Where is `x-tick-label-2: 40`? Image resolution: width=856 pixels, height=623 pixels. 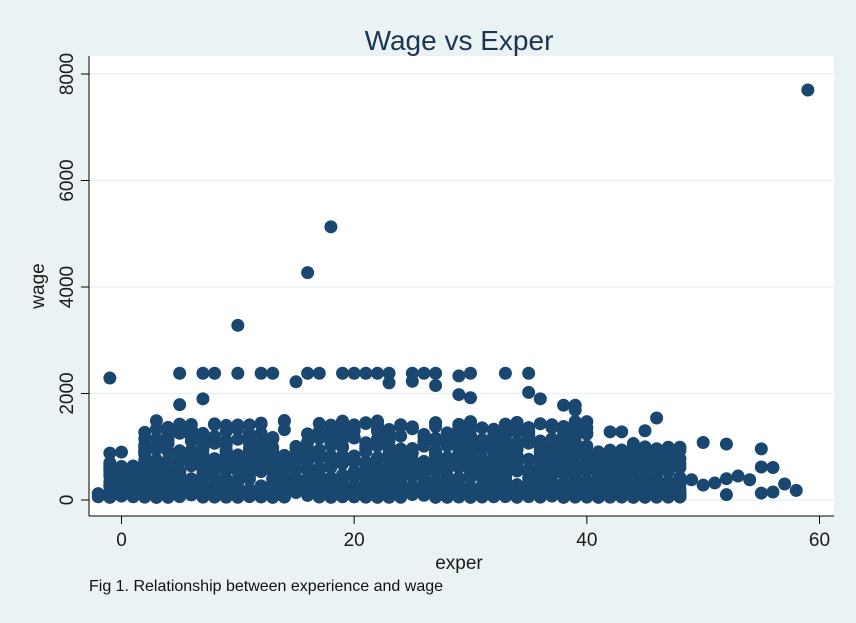 x-tick-label-2: 40 is located at coordinates (586, 540).